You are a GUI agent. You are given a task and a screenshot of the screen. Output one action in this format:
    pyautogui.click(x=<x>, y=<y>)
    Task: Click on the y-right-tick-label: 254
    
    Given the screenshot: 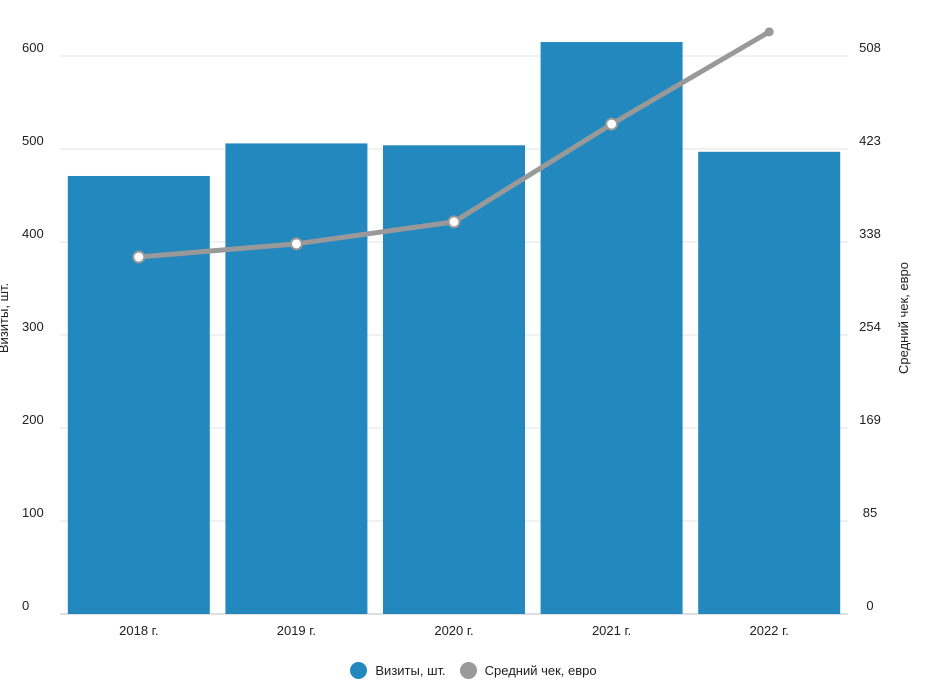 What is the action you would take?
    pyautogui.click(x=870, y=326)
    